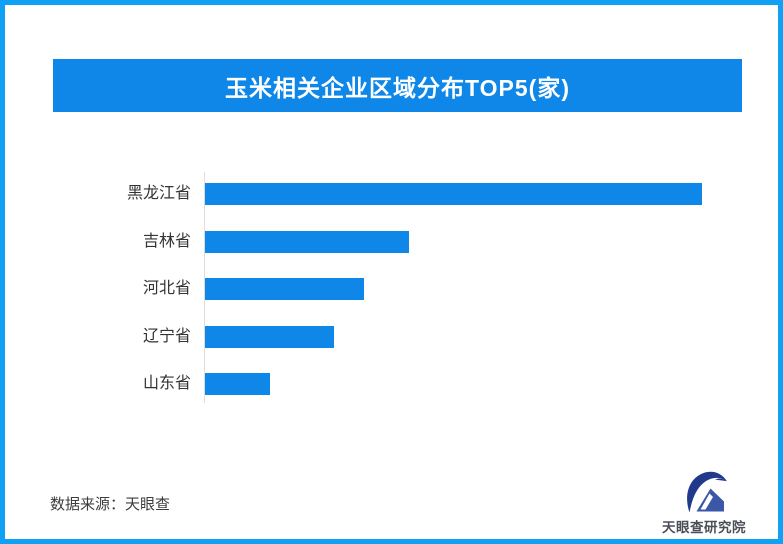 This screenshot has height=544, width=783. Describe the element at coordinates (110, 504) in the screenshot. I see `data-source-text: 数据来源：天眼查` at that location.